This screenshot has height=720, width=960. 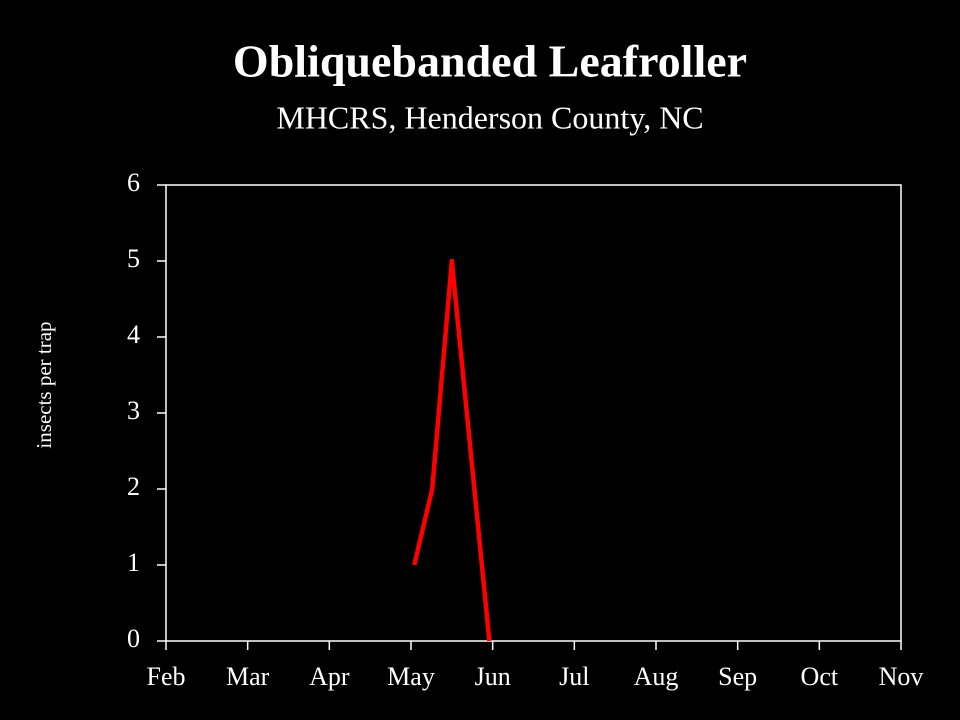 What do you see at coordinates (44, 384) in the screenshot?
I see `y-axis-label: insects per trap` at bounding box center [44, 384].